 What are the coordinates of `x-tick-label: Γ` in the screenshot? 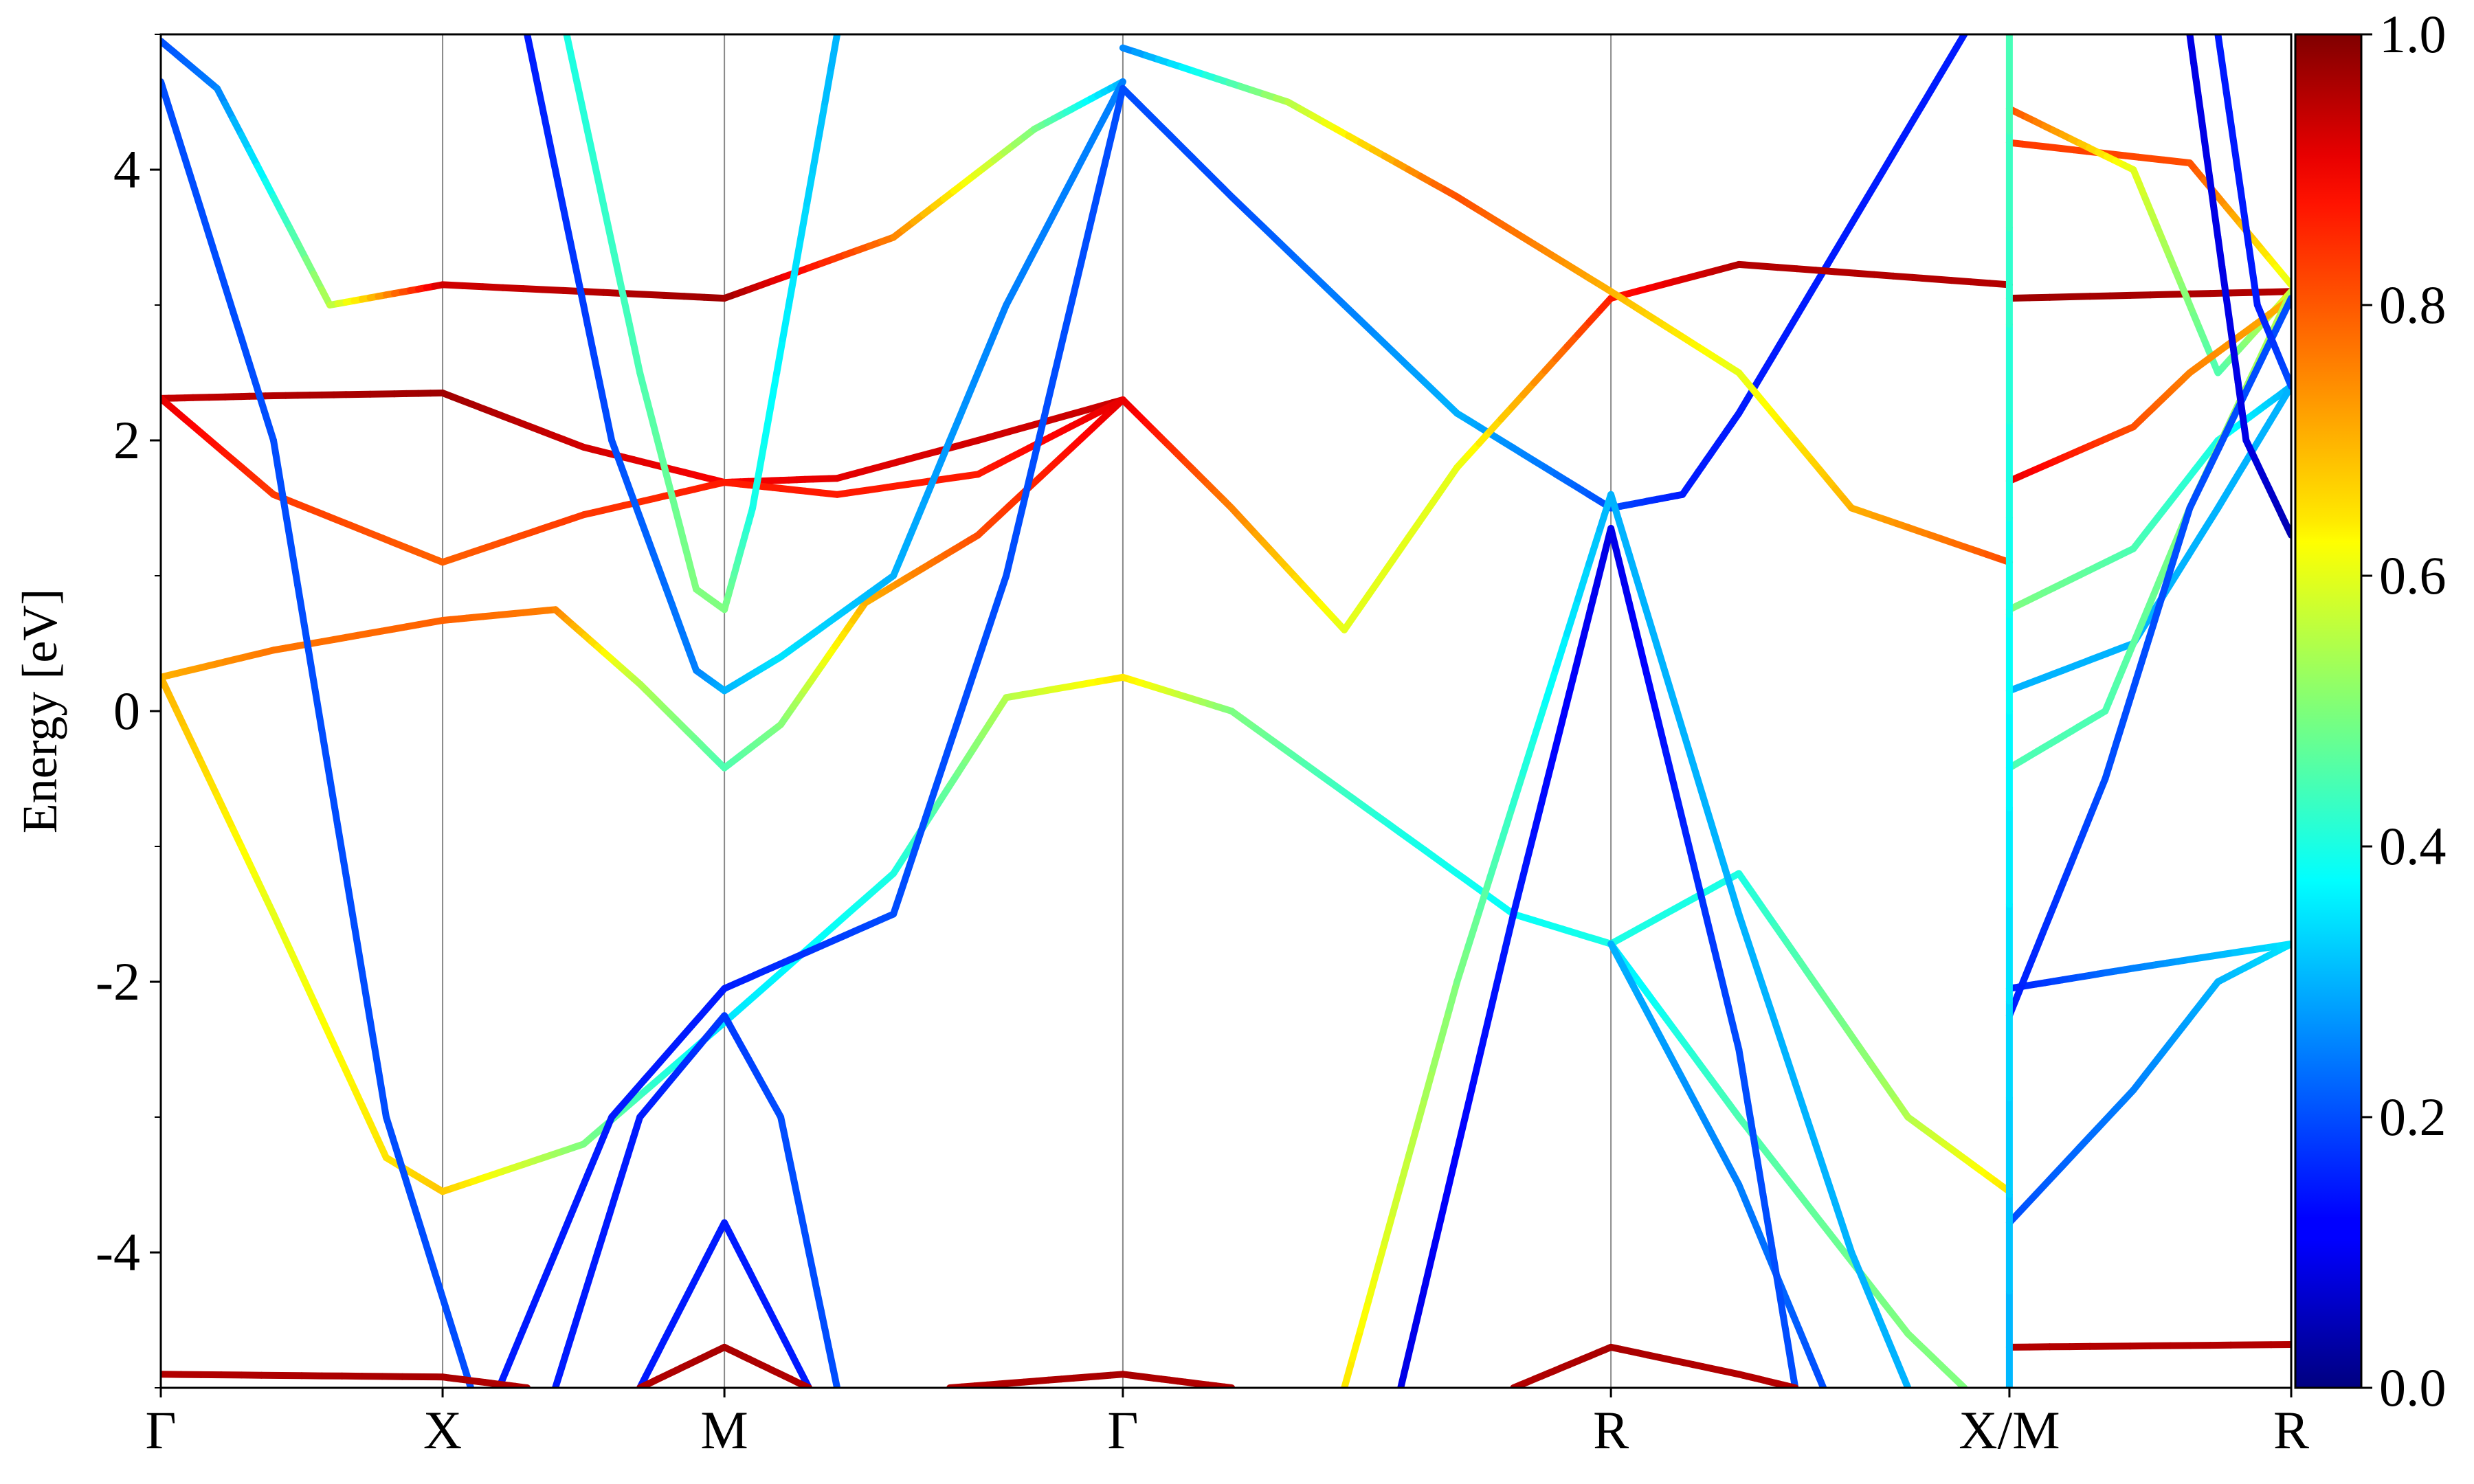 It's located at (1122, 1430).